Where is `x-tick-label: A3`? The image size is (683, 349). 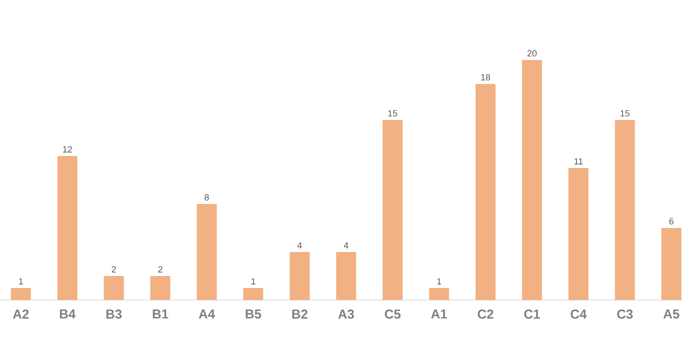
x-tick-label: A3 is located at coordinates (346, 314).